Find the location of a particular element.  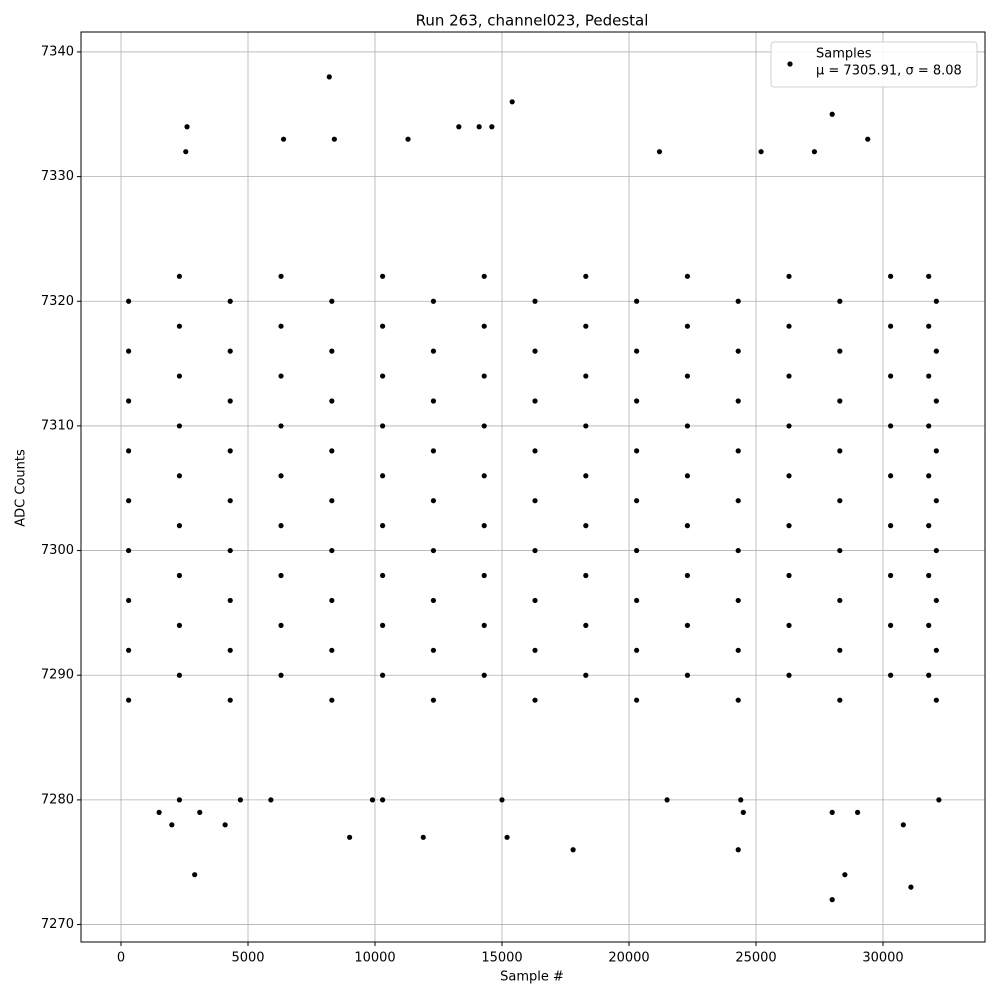

y-tick-label: 7270 is located at coordinates (57, 924).